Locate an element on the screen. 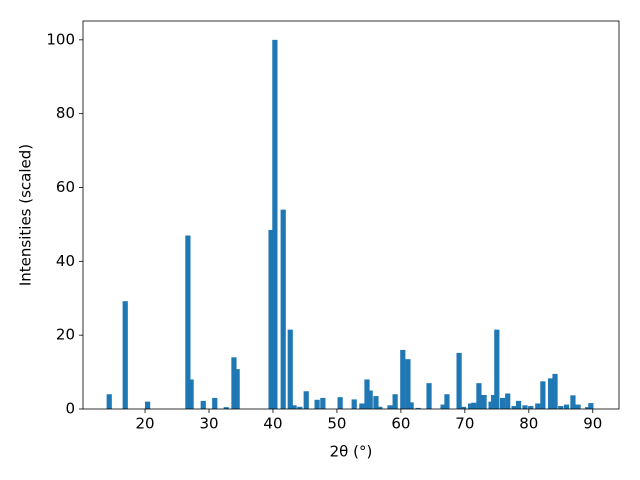  x-tick-label: 50 is located at coordinates (336, 424).